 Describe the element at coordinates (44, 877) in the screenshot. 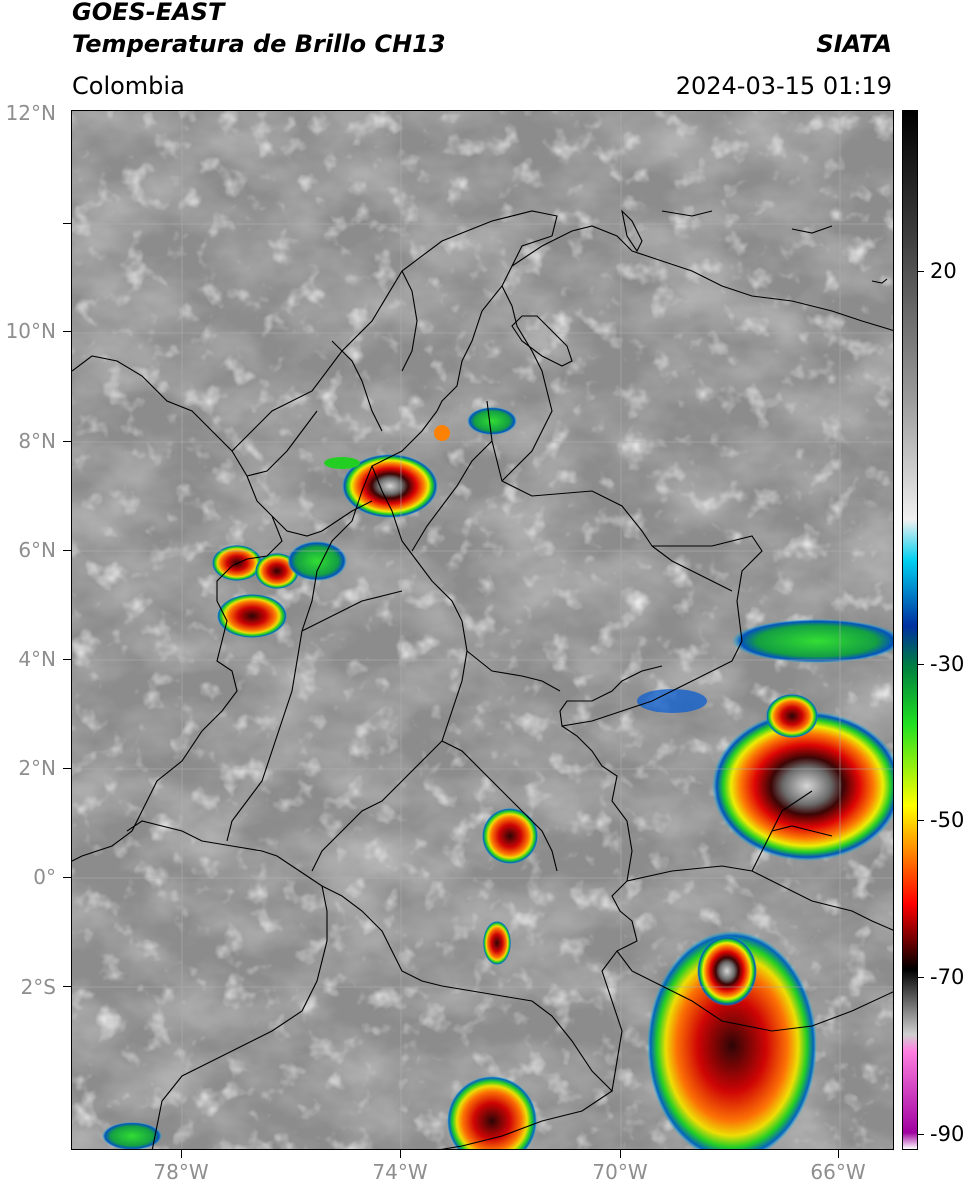

I see `lat-tick-label: 0°` at that location.